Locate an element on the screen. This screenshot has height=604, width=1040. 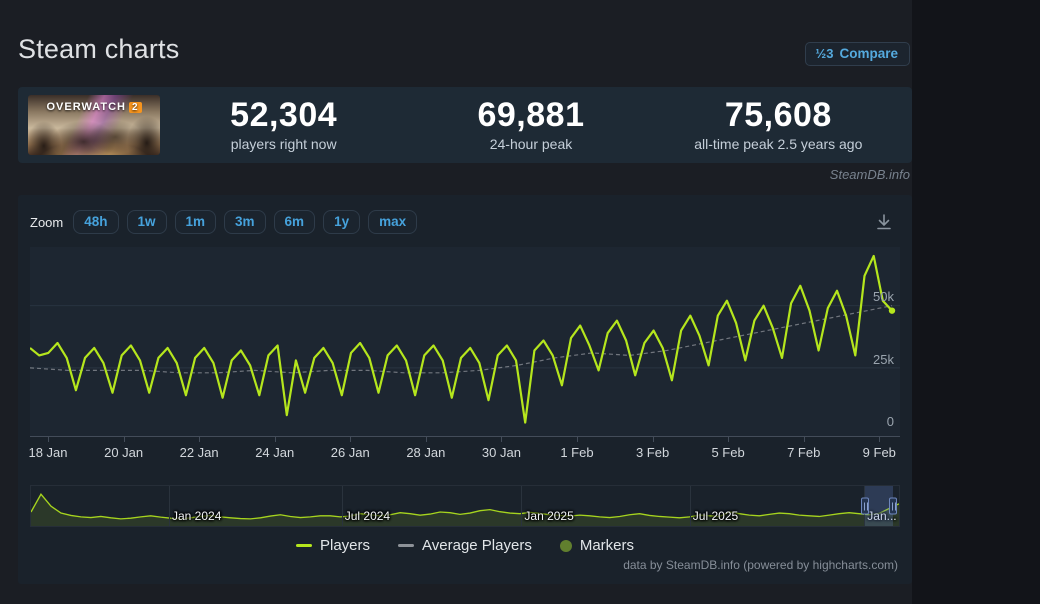
zoom-range-1w: 1w is located at coordinates (146, 222).